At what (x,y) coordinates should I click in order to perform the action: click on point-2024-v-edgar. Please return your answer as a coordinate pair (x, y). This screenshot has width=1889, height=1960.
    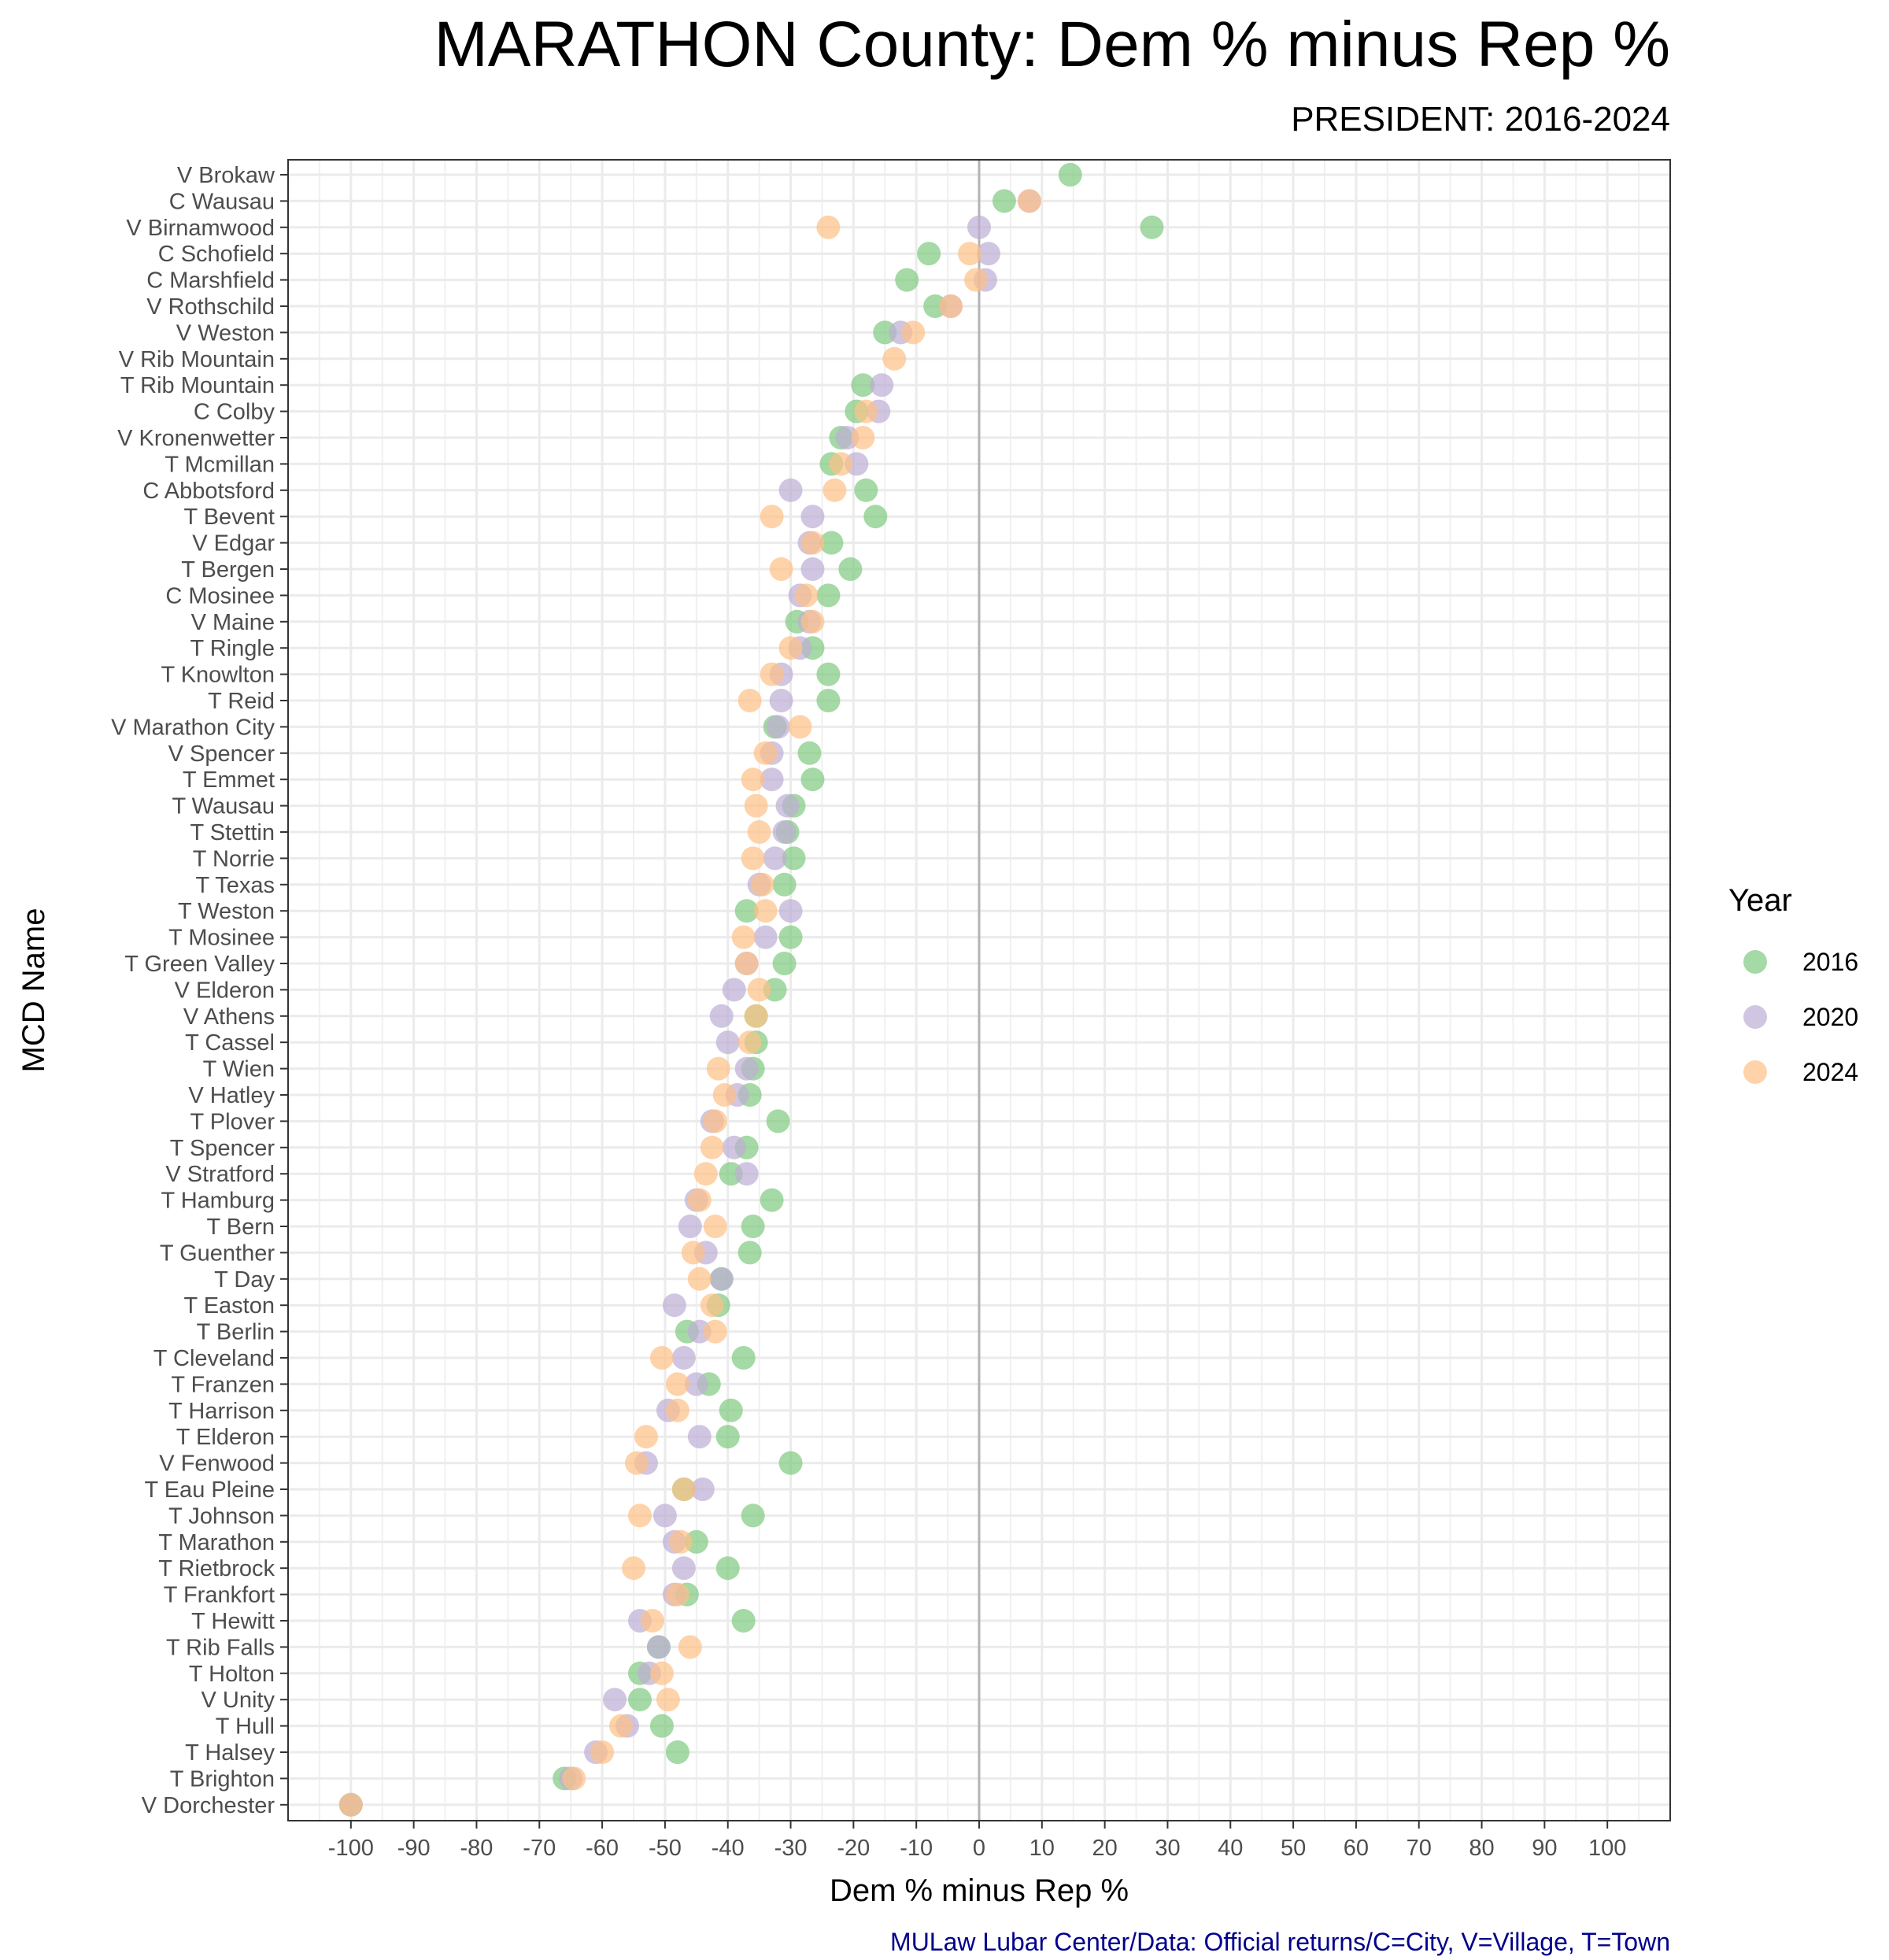
    Looking at the image, I should click on (812, 543).